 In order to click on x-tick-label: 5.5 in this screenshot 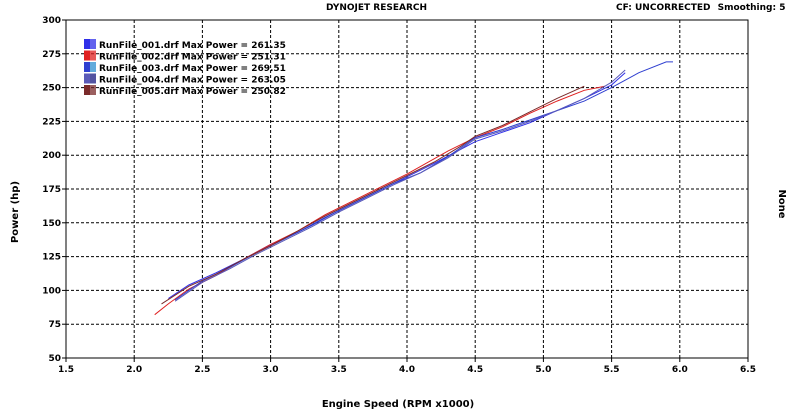, I will do `click(612, 370)`.